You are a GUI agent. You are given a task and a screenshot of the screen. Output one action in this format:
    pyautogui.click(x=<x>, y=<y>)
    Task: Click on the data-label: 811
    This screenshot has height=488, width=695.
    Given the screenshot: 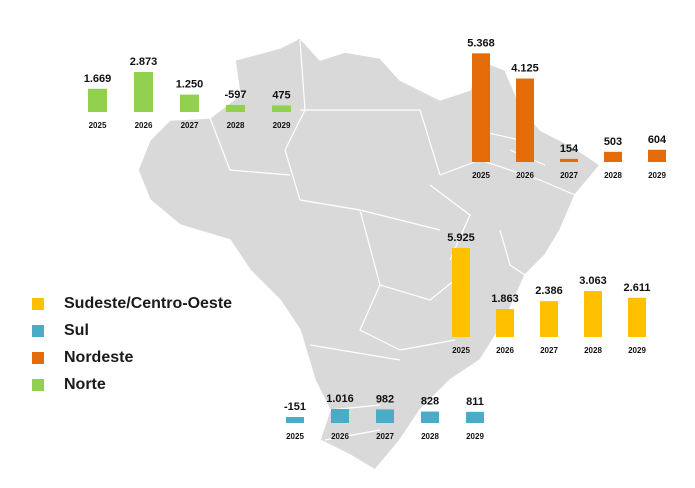 What is the action you would take?
    pyautogui.click(x=475, y=402)
    